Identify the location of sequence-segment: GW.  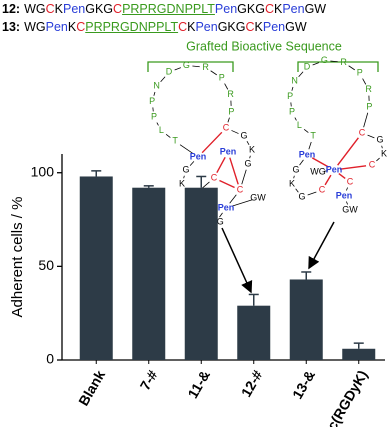
(296, 27).